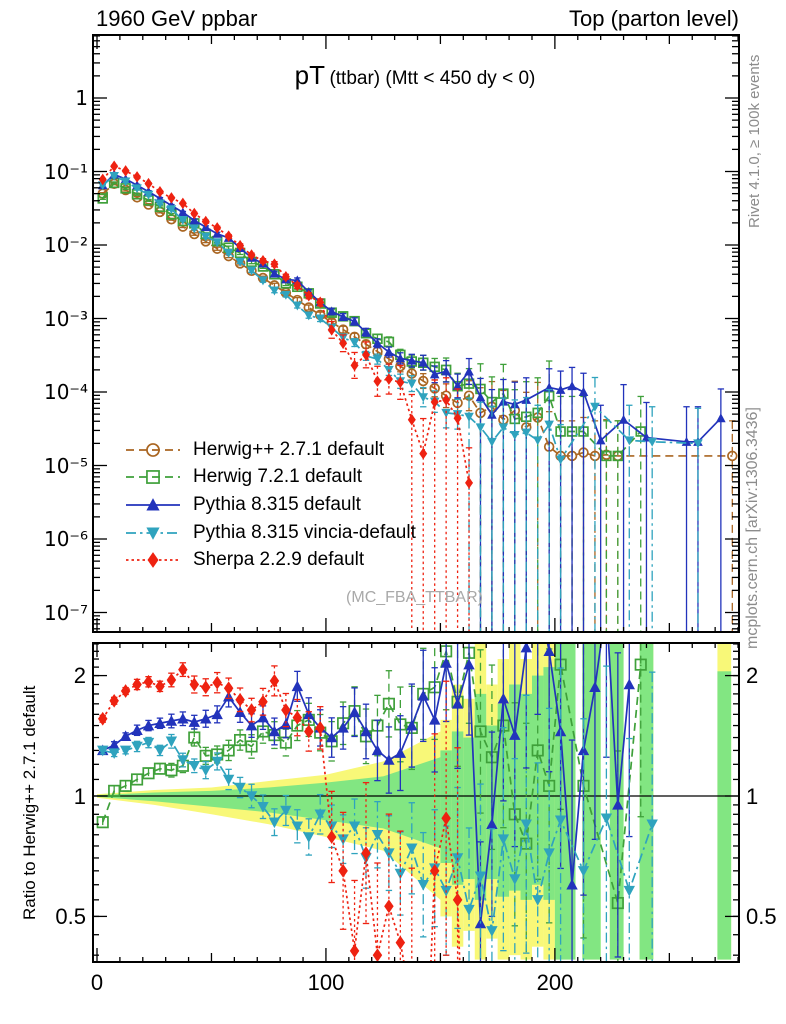  What do you see at coordinates (754, 141) in the screenshot?
I see `rivet-version-note: Rivet 4.1.0, ≥ 100k events` at bounding box center [754, 141].